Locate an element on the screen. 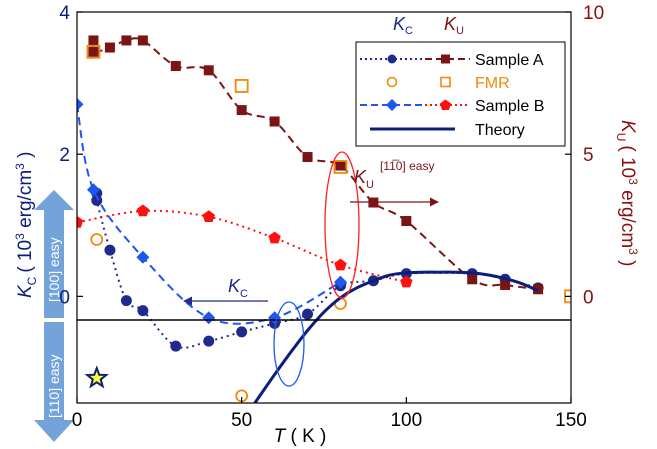 The image size is (657, 449). yl-tick-label-1: 2 is located at coordinates (64, 155).